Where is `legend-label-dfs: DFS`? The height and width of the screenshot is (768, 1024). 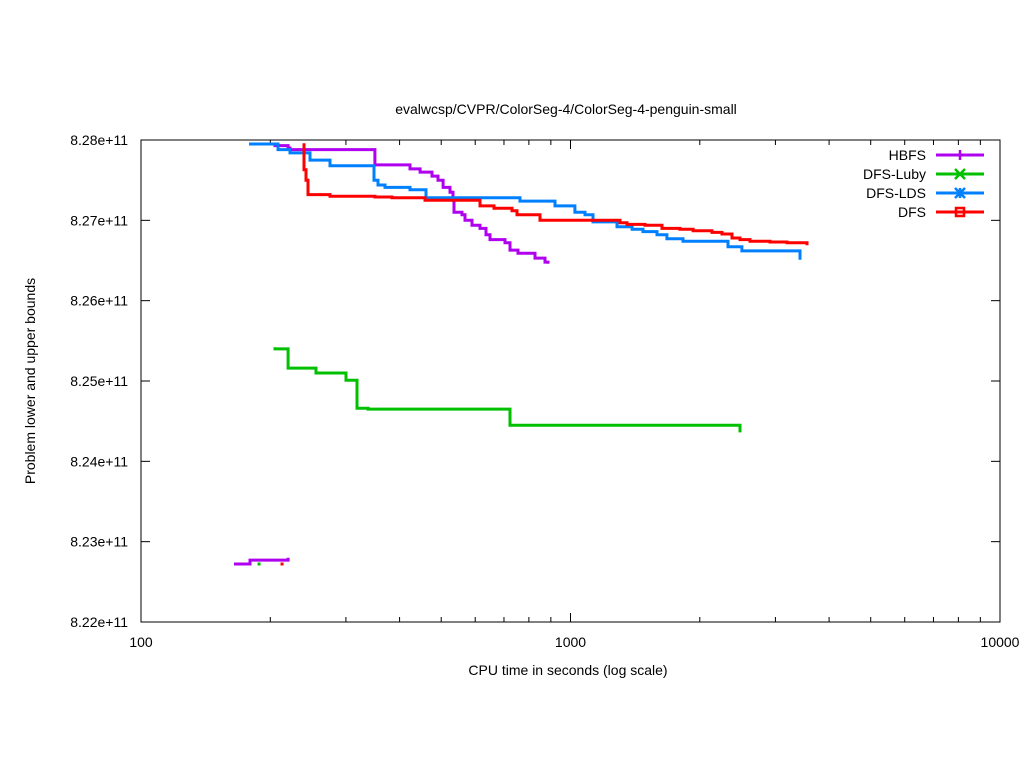
legend-label-dfs: DFS is located at coordinates (912, 212).